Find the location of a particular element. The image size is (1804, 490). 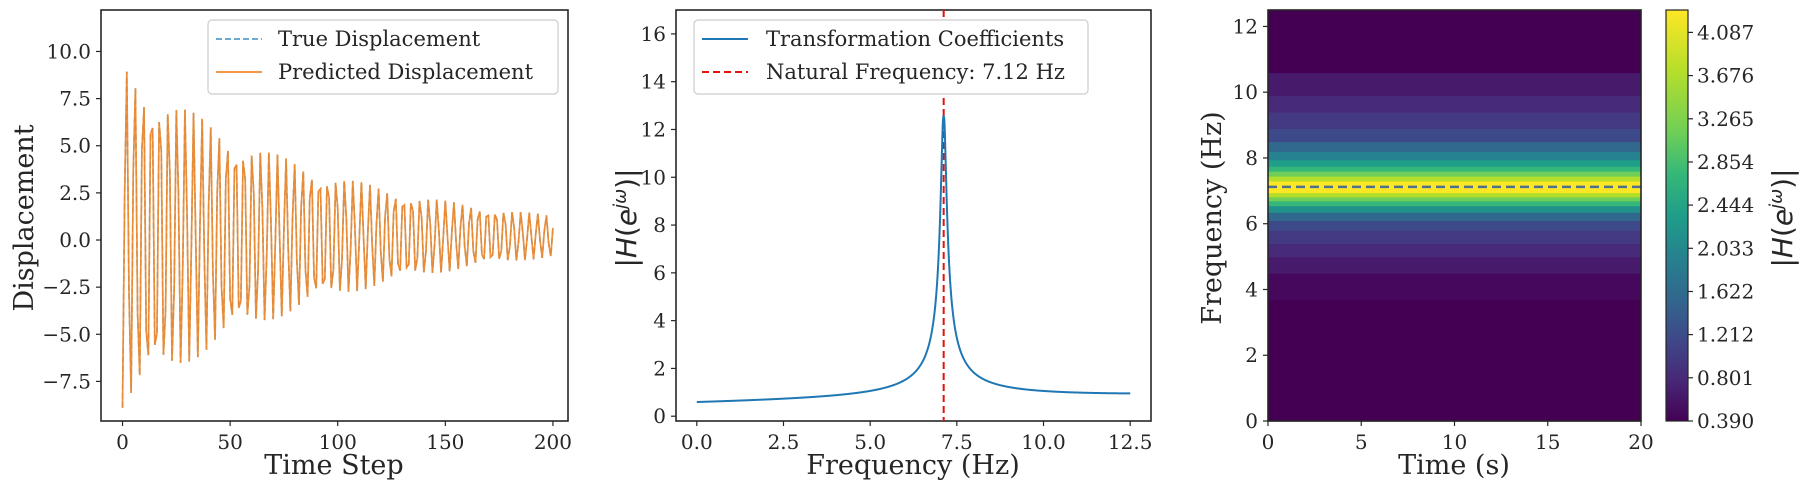

p2-ytick-label: 8 is located at coordinates (659, 225).